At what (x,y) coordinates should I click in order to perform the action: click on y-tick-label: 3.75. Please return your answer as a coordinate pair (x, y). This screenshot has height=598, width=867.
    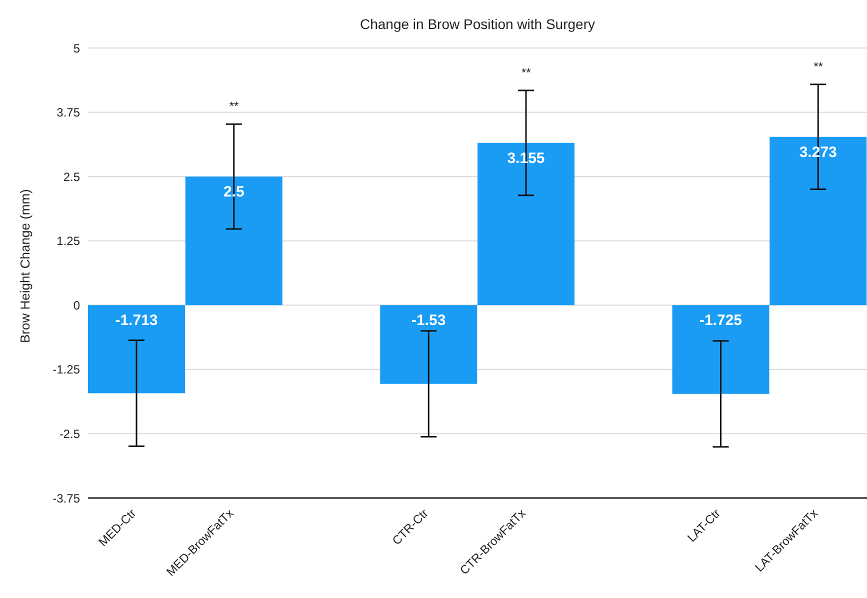
    Looking at the image, I should click on (68, 113).